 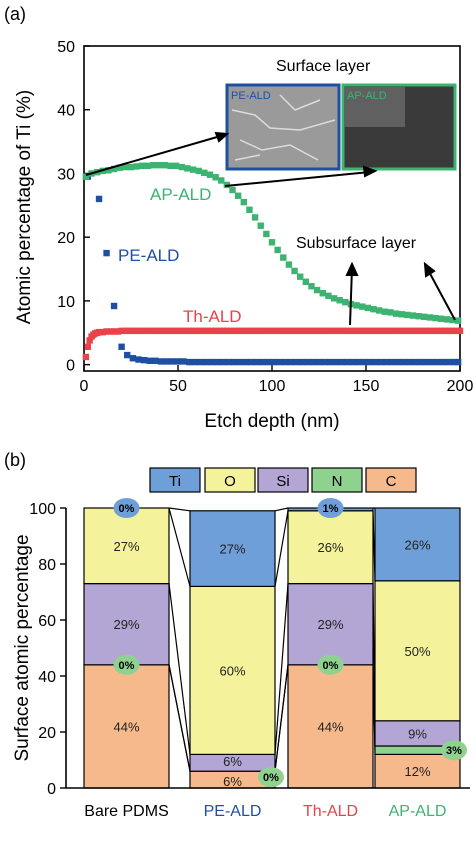 I want to click on segment-label-si: 9%, so click(x=417, y=733).